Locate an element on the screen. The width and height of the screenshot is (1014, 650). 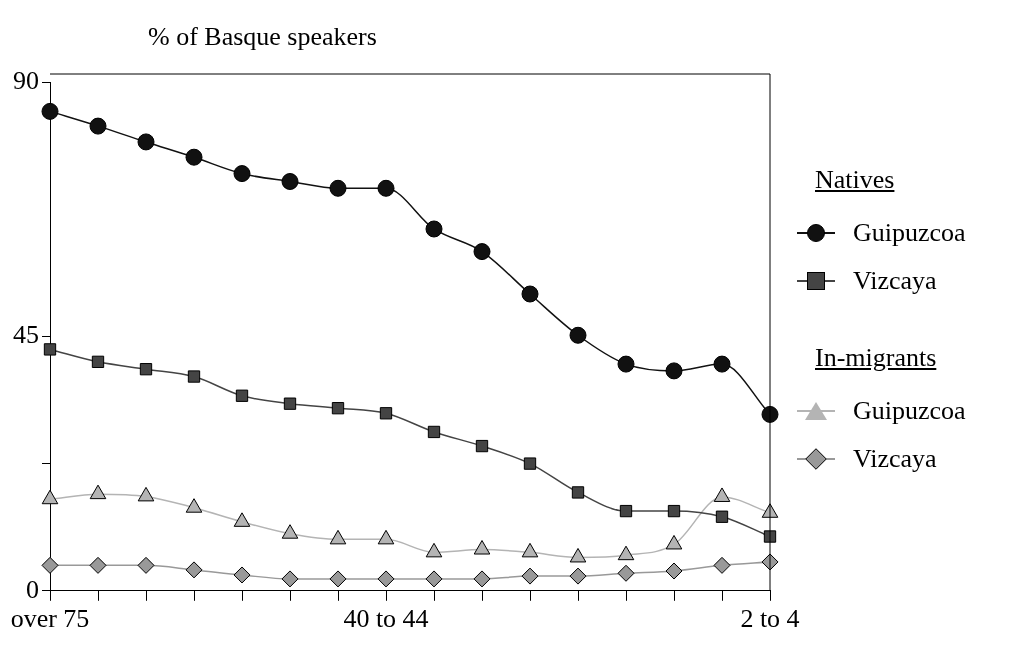
x-tick-label: over 75 is located at coordinates (50, 619).